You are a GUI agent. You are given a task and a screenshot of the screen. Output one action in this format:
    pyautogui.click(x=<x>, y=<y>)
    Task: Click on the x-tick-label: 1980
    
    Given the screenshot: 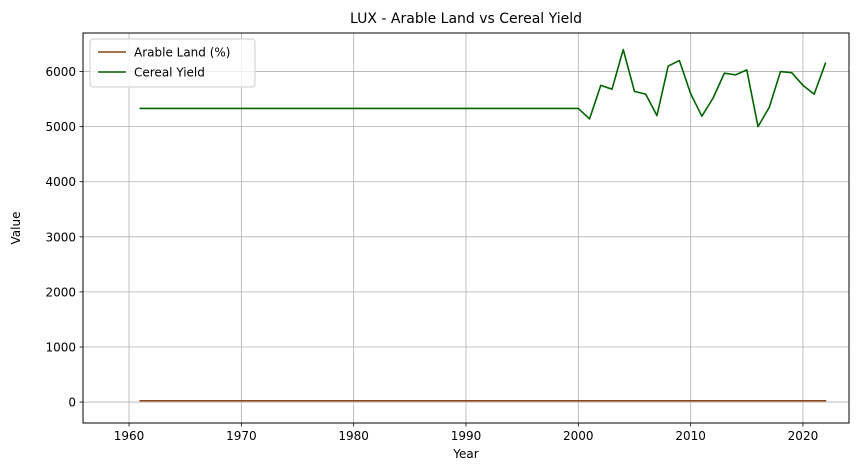 What is the action you would take?
    pyautogui.click(x=353, y=436)
    